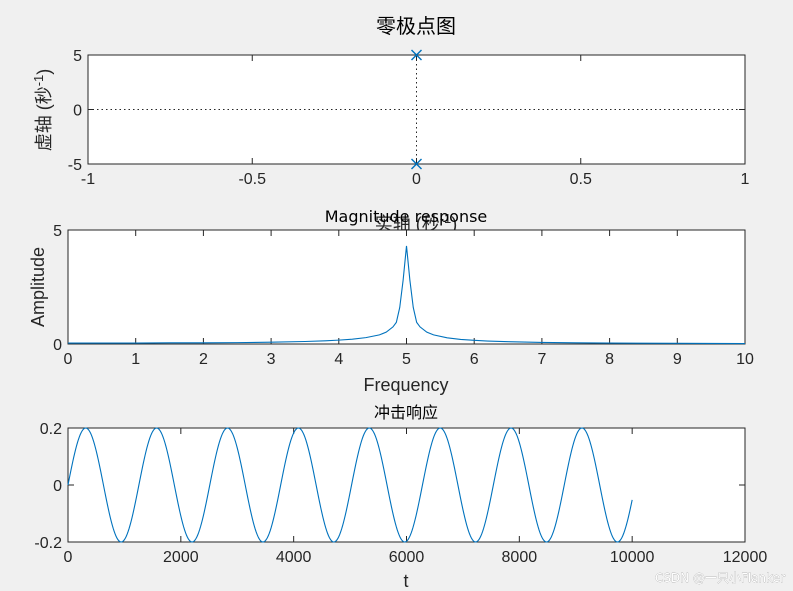  Describe the element at coordinates (42, 110) in the screenshot. I see `pole-zero-ylabel: 虚轴 (秒-1)` at that location.